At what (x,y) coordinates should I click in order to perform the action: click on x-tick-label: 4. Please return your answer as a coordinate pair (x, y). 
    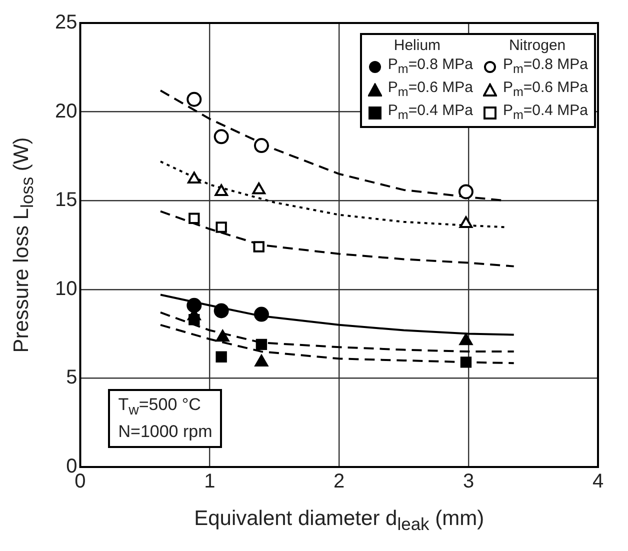
    Looking at the image, I should click on (598, 481).